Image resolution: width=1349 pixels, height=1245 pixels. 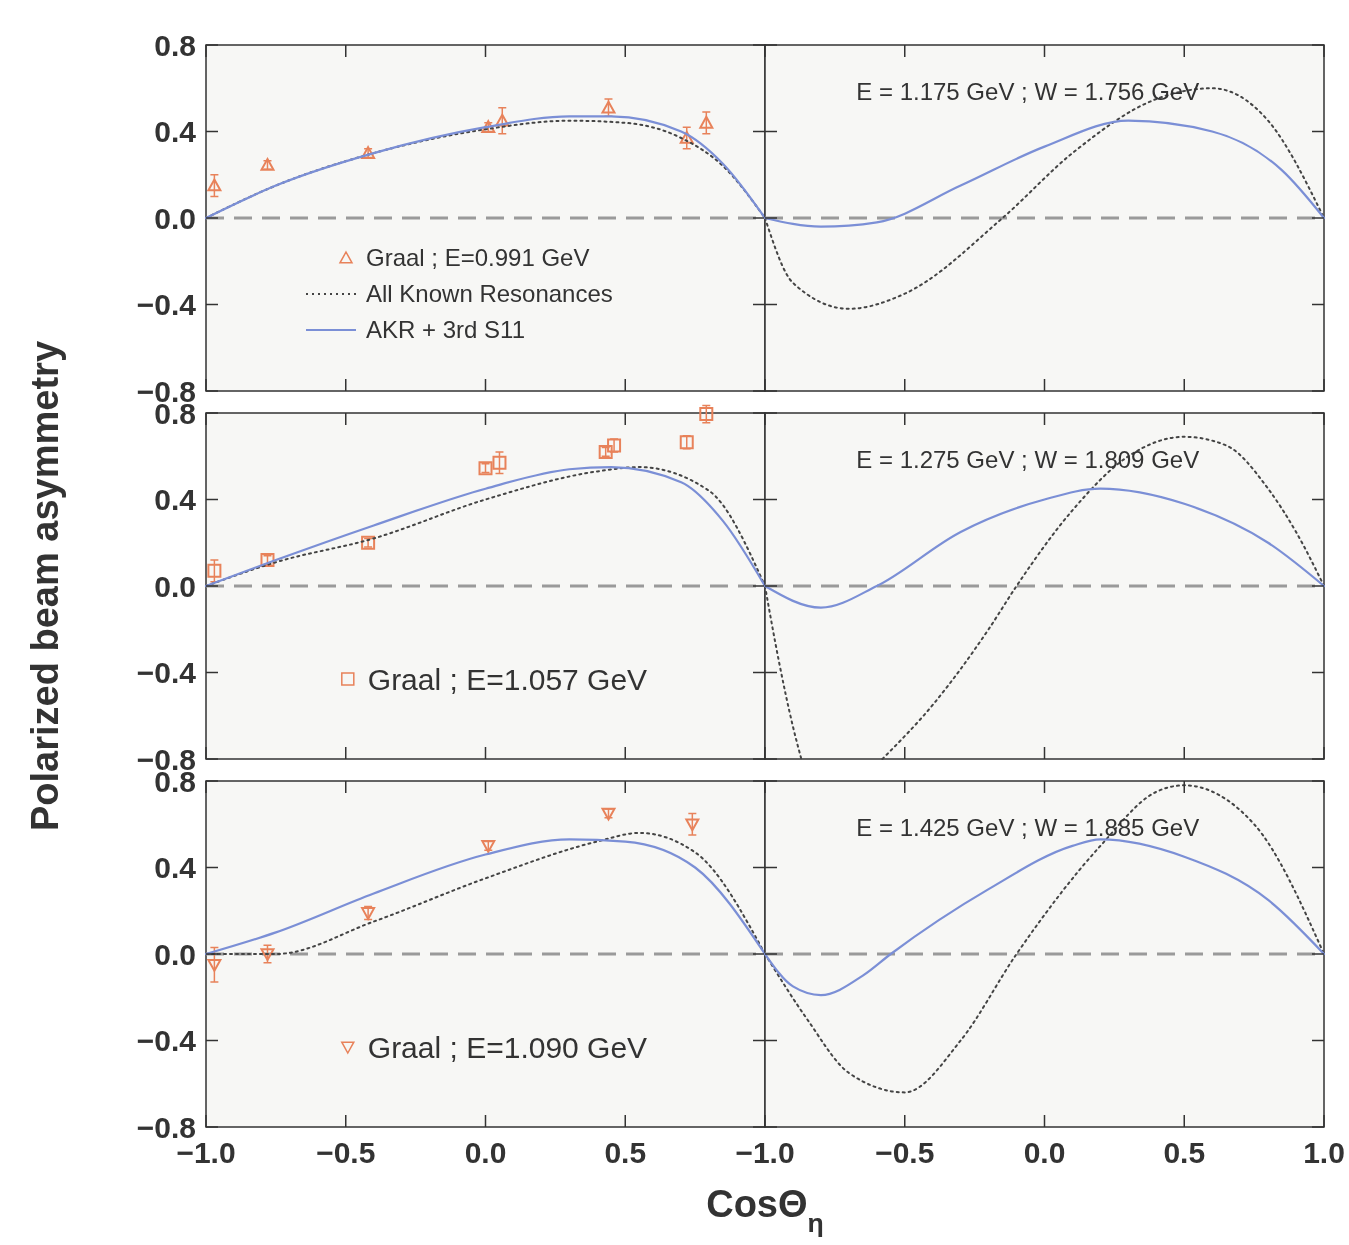 I want to click on x-axis-title: CosΘ$_{η}$, so click(x=765, y=1210).